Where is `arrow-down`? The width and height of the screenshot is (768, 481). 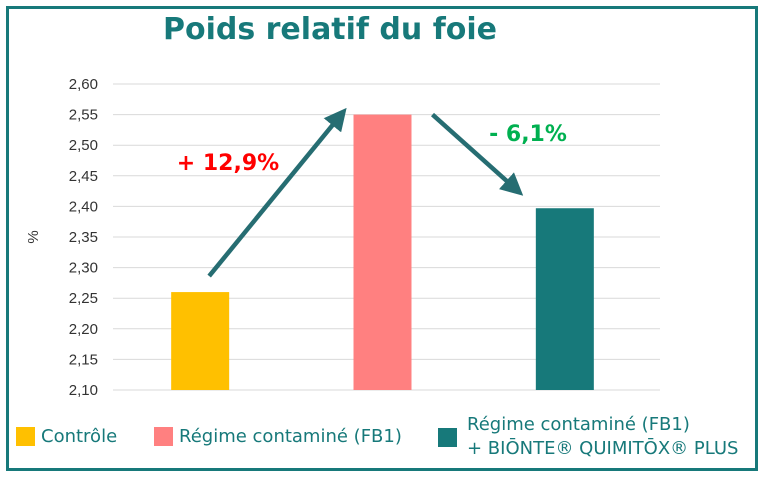
arrow-down is located at coordinates (477, 154).